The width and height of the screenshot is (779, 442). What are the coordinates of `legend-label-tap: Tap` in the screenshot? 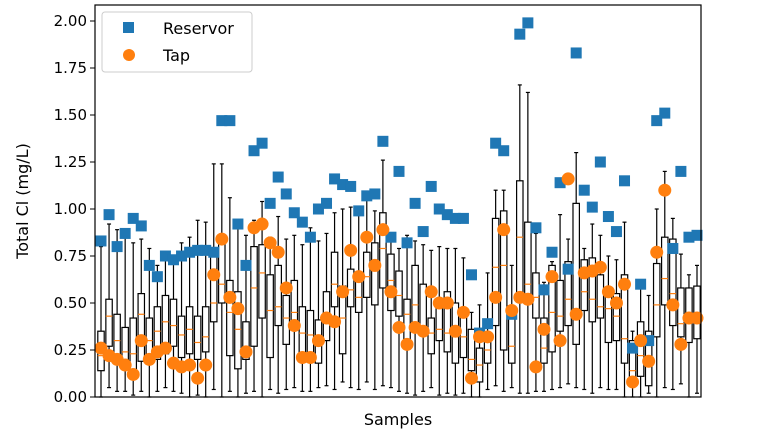 It's located at (176, 55).